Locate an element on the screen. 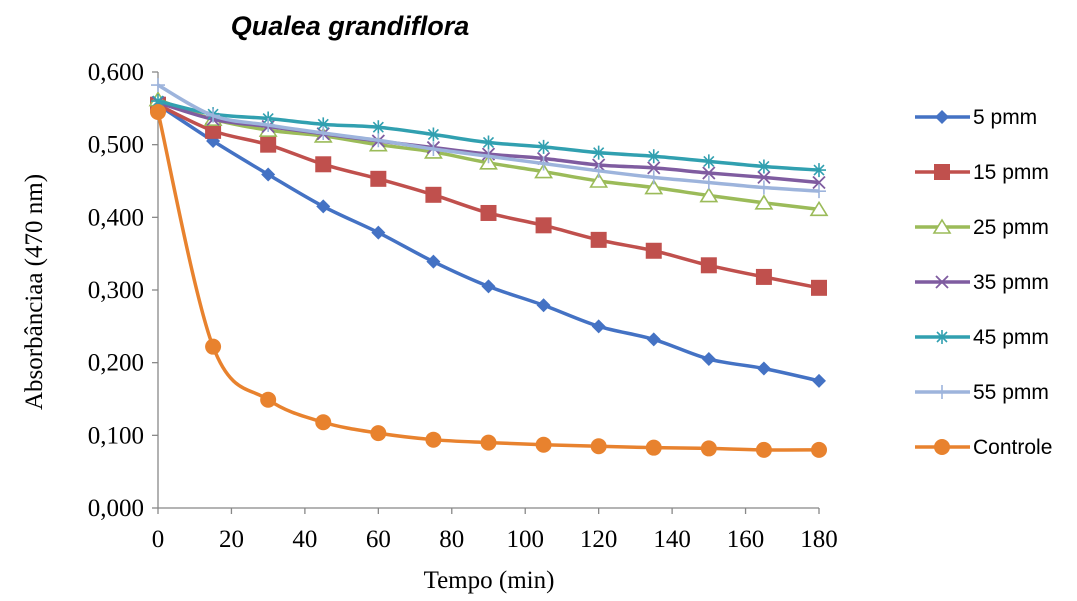 The width and height of the screenshot is (1077, 601). y-tick-label: 0,400 is located at coordinates (116, 217).